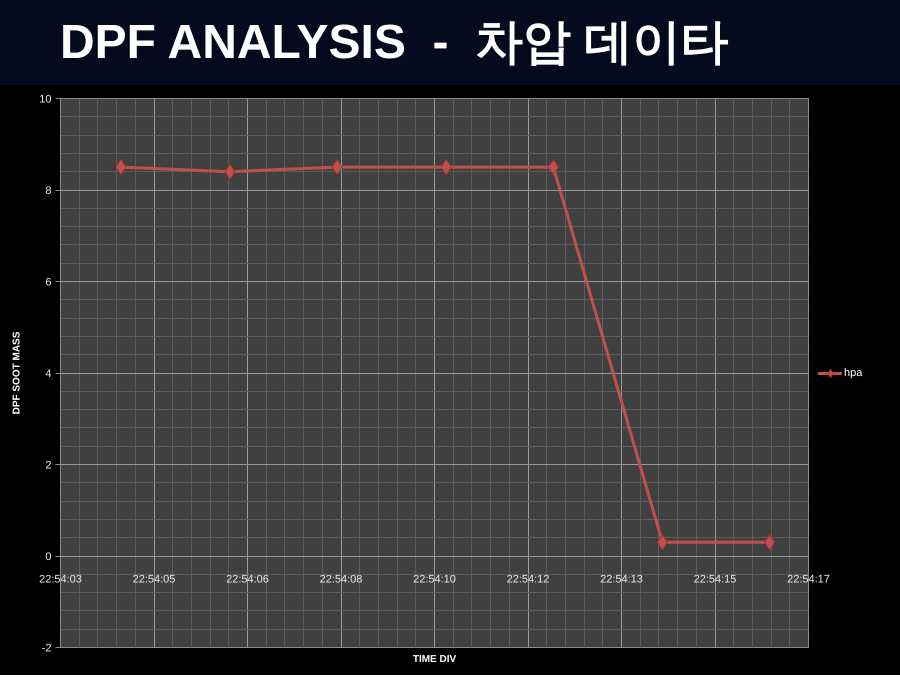  What do you see at coordinates (434, 659) in the screenshot?
I see `x-axis-title: TIME DIV` at bounding box center [434, 659].